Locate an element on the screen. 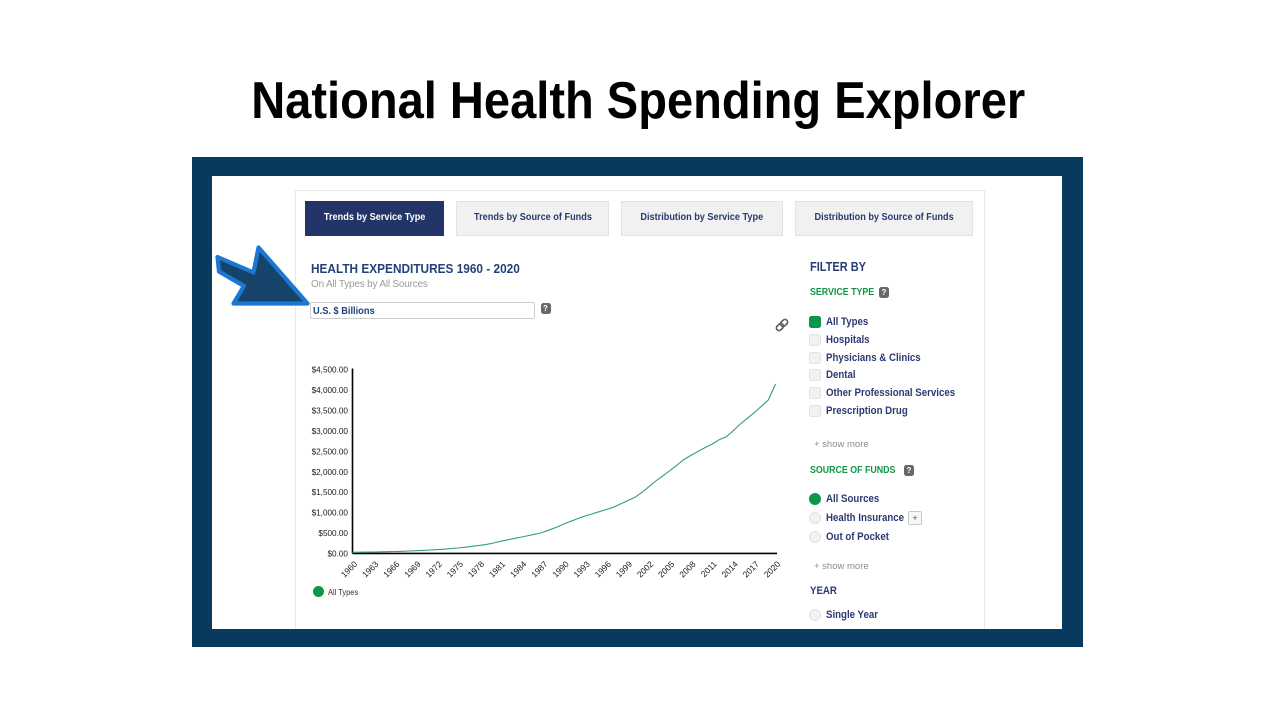 Image resolution: width=1280 pixels, height=720 pixels. svg-text: 1993 is located at coordinates (581, 569).